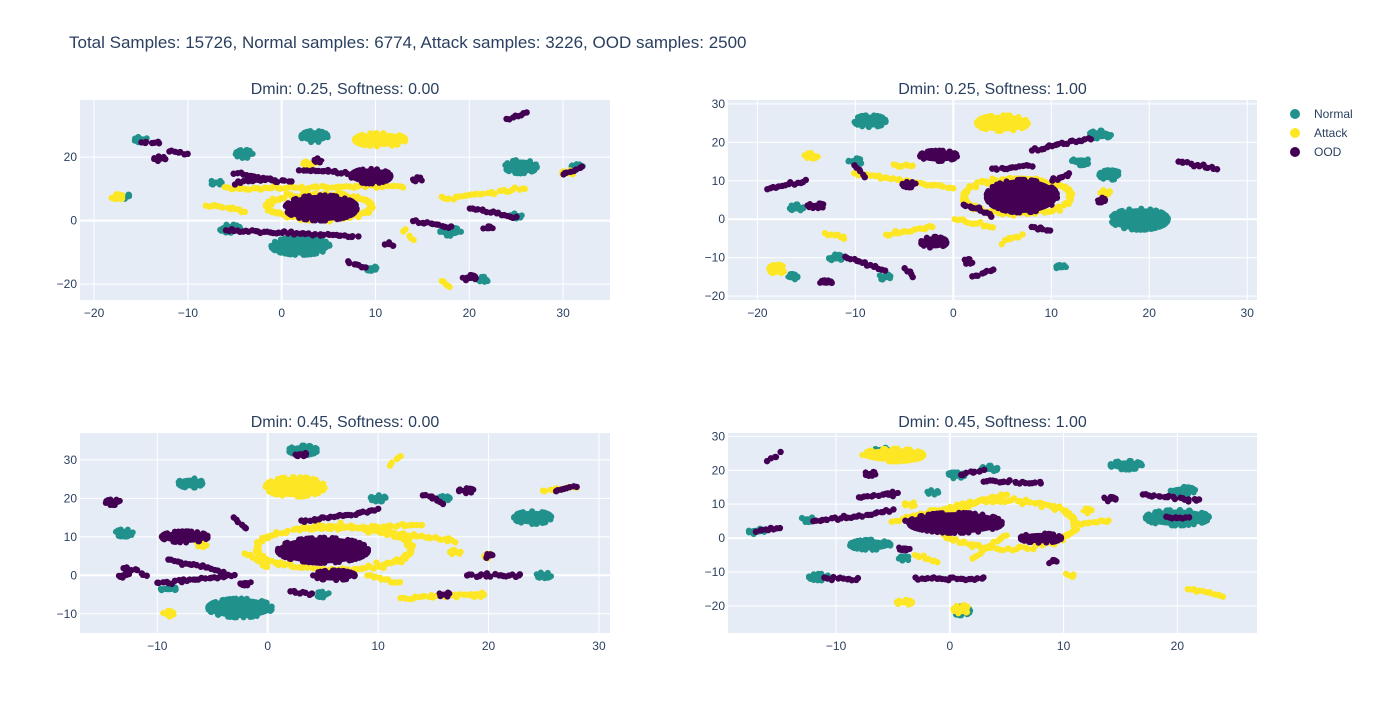  I want to click on cluster-attack, so click(295, 487).